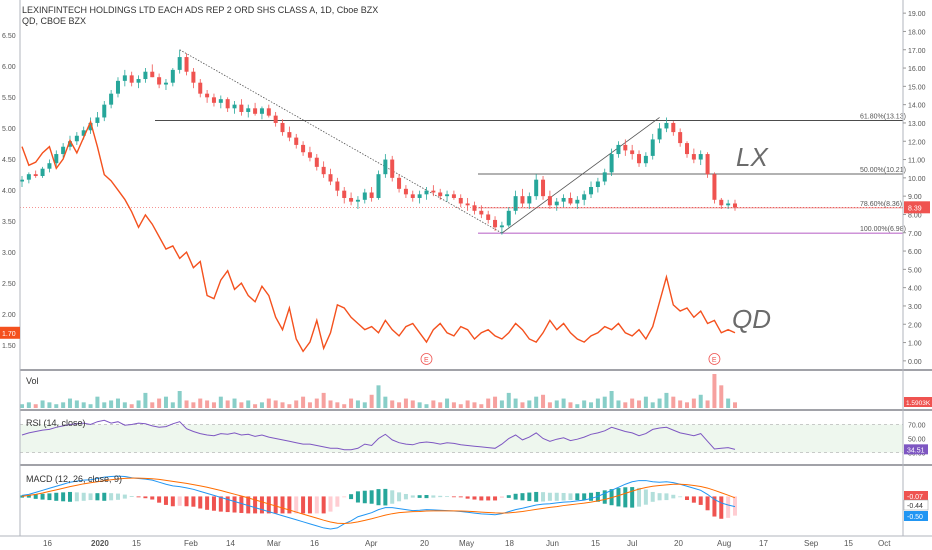 The width and height of the screenshot is (932, 550). Describe the element at coordinates (378, 391) in the screenshot. I see `volume-bars` at that location.